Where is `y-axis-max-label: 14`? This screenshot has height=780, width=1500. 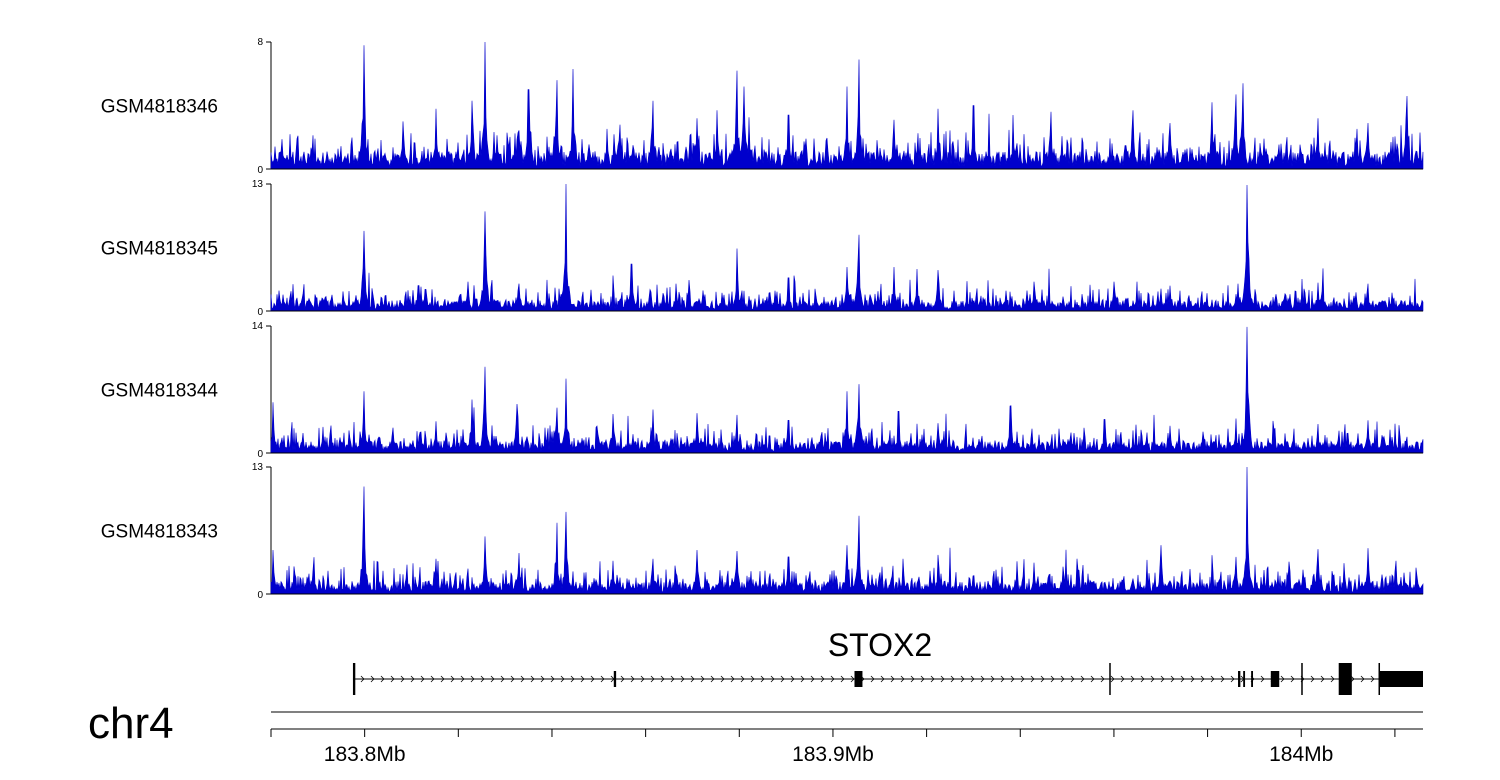 y-axis-max-label: 14 is located at coordinates (258, 326).